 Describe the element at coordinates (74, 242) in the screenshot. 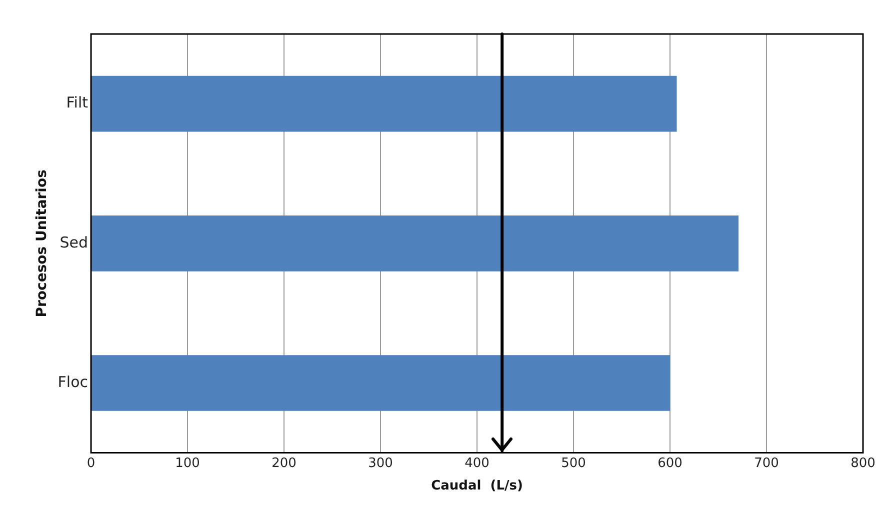

I see `y-tick-label: Sed` at that location.